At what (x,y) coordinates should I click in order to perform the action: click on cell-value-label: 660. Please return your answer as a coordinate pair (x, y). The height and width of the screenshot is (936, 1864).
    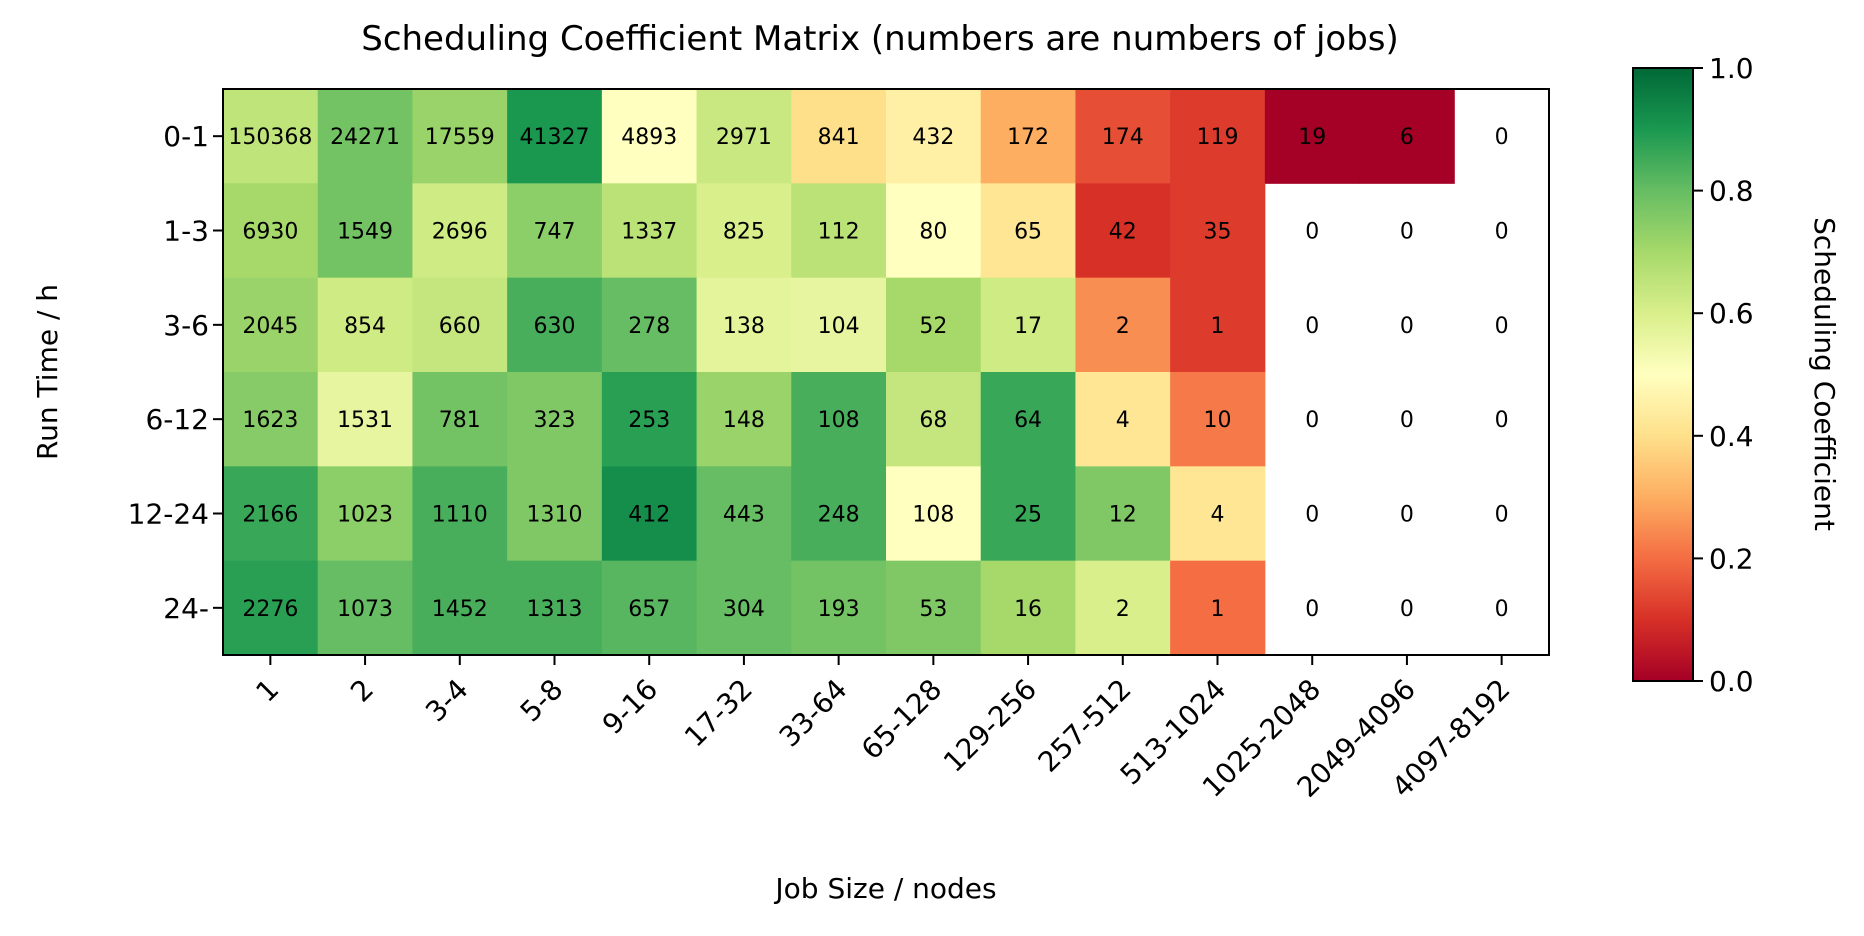
    Looking at the image, I should click on (460, 326).